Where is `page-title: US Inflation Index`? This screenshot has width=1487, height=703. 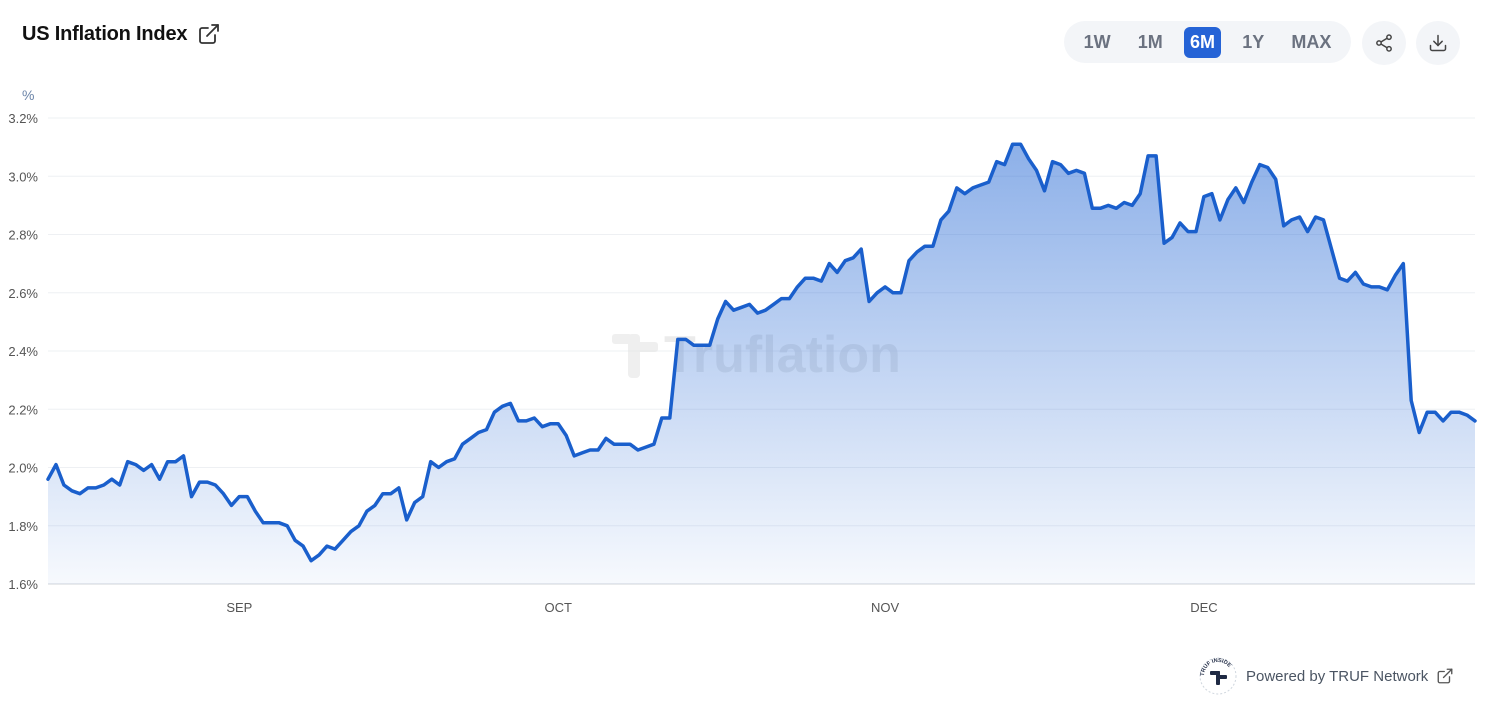
page-title: US Inflation Index is located at coordinates (105, 33).